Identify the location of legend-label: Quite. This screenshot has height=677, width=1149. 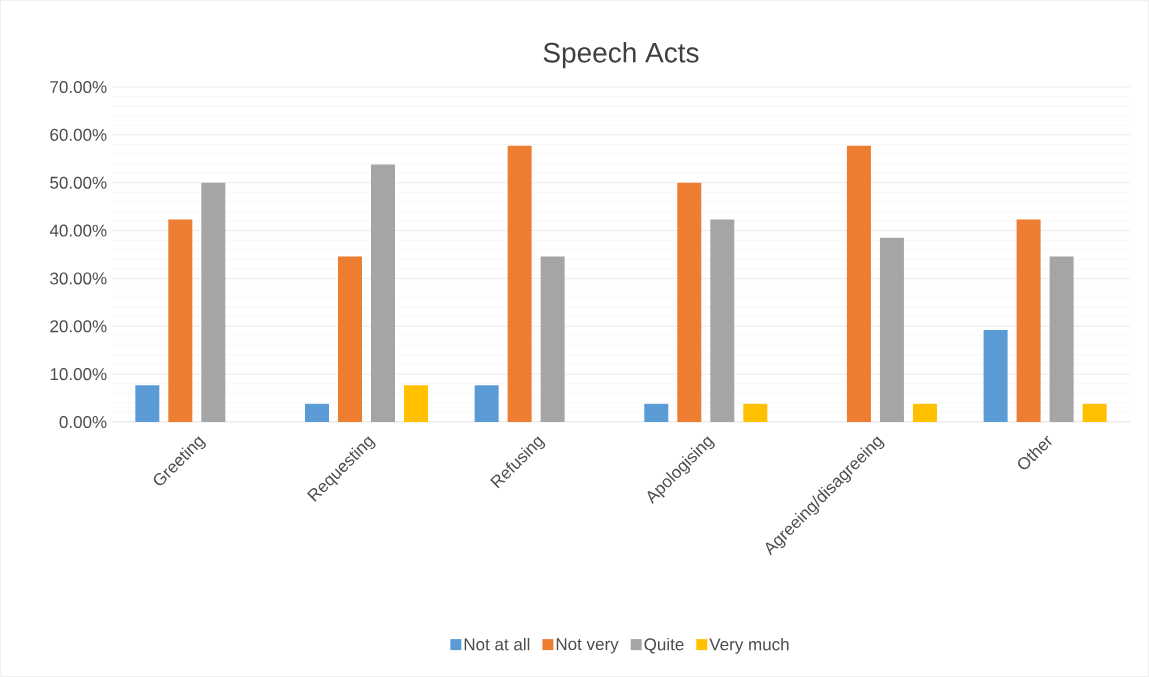
(664, 645).